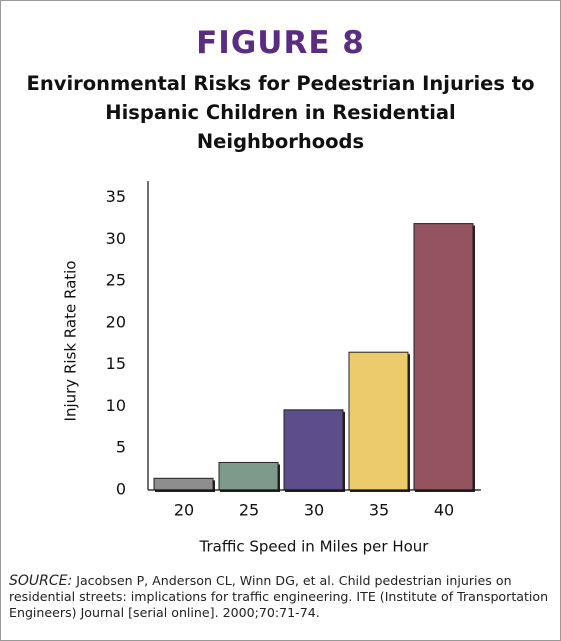 This screenshot has width=561, height=641. Describe the element at coordinates (444, 510) in the screenshot. I see `x-tick-label: 40` at that location.